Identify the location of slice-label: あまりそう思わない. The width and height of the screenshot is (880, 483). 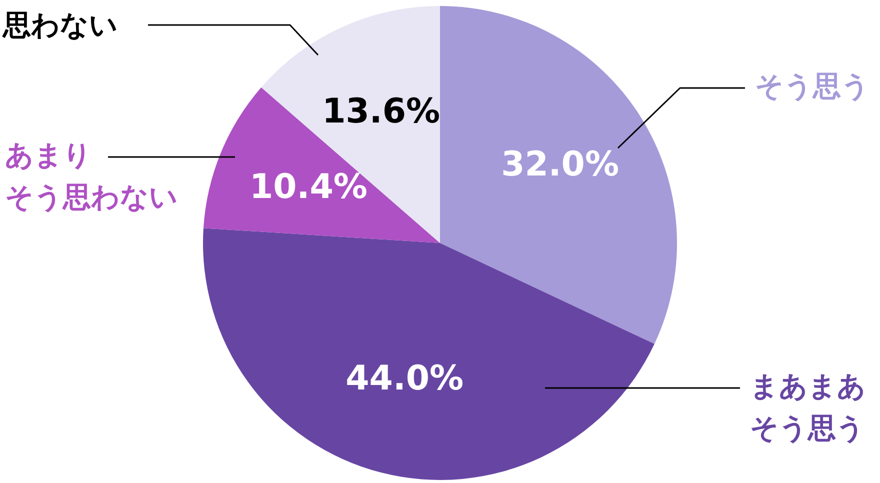
(91, 176).